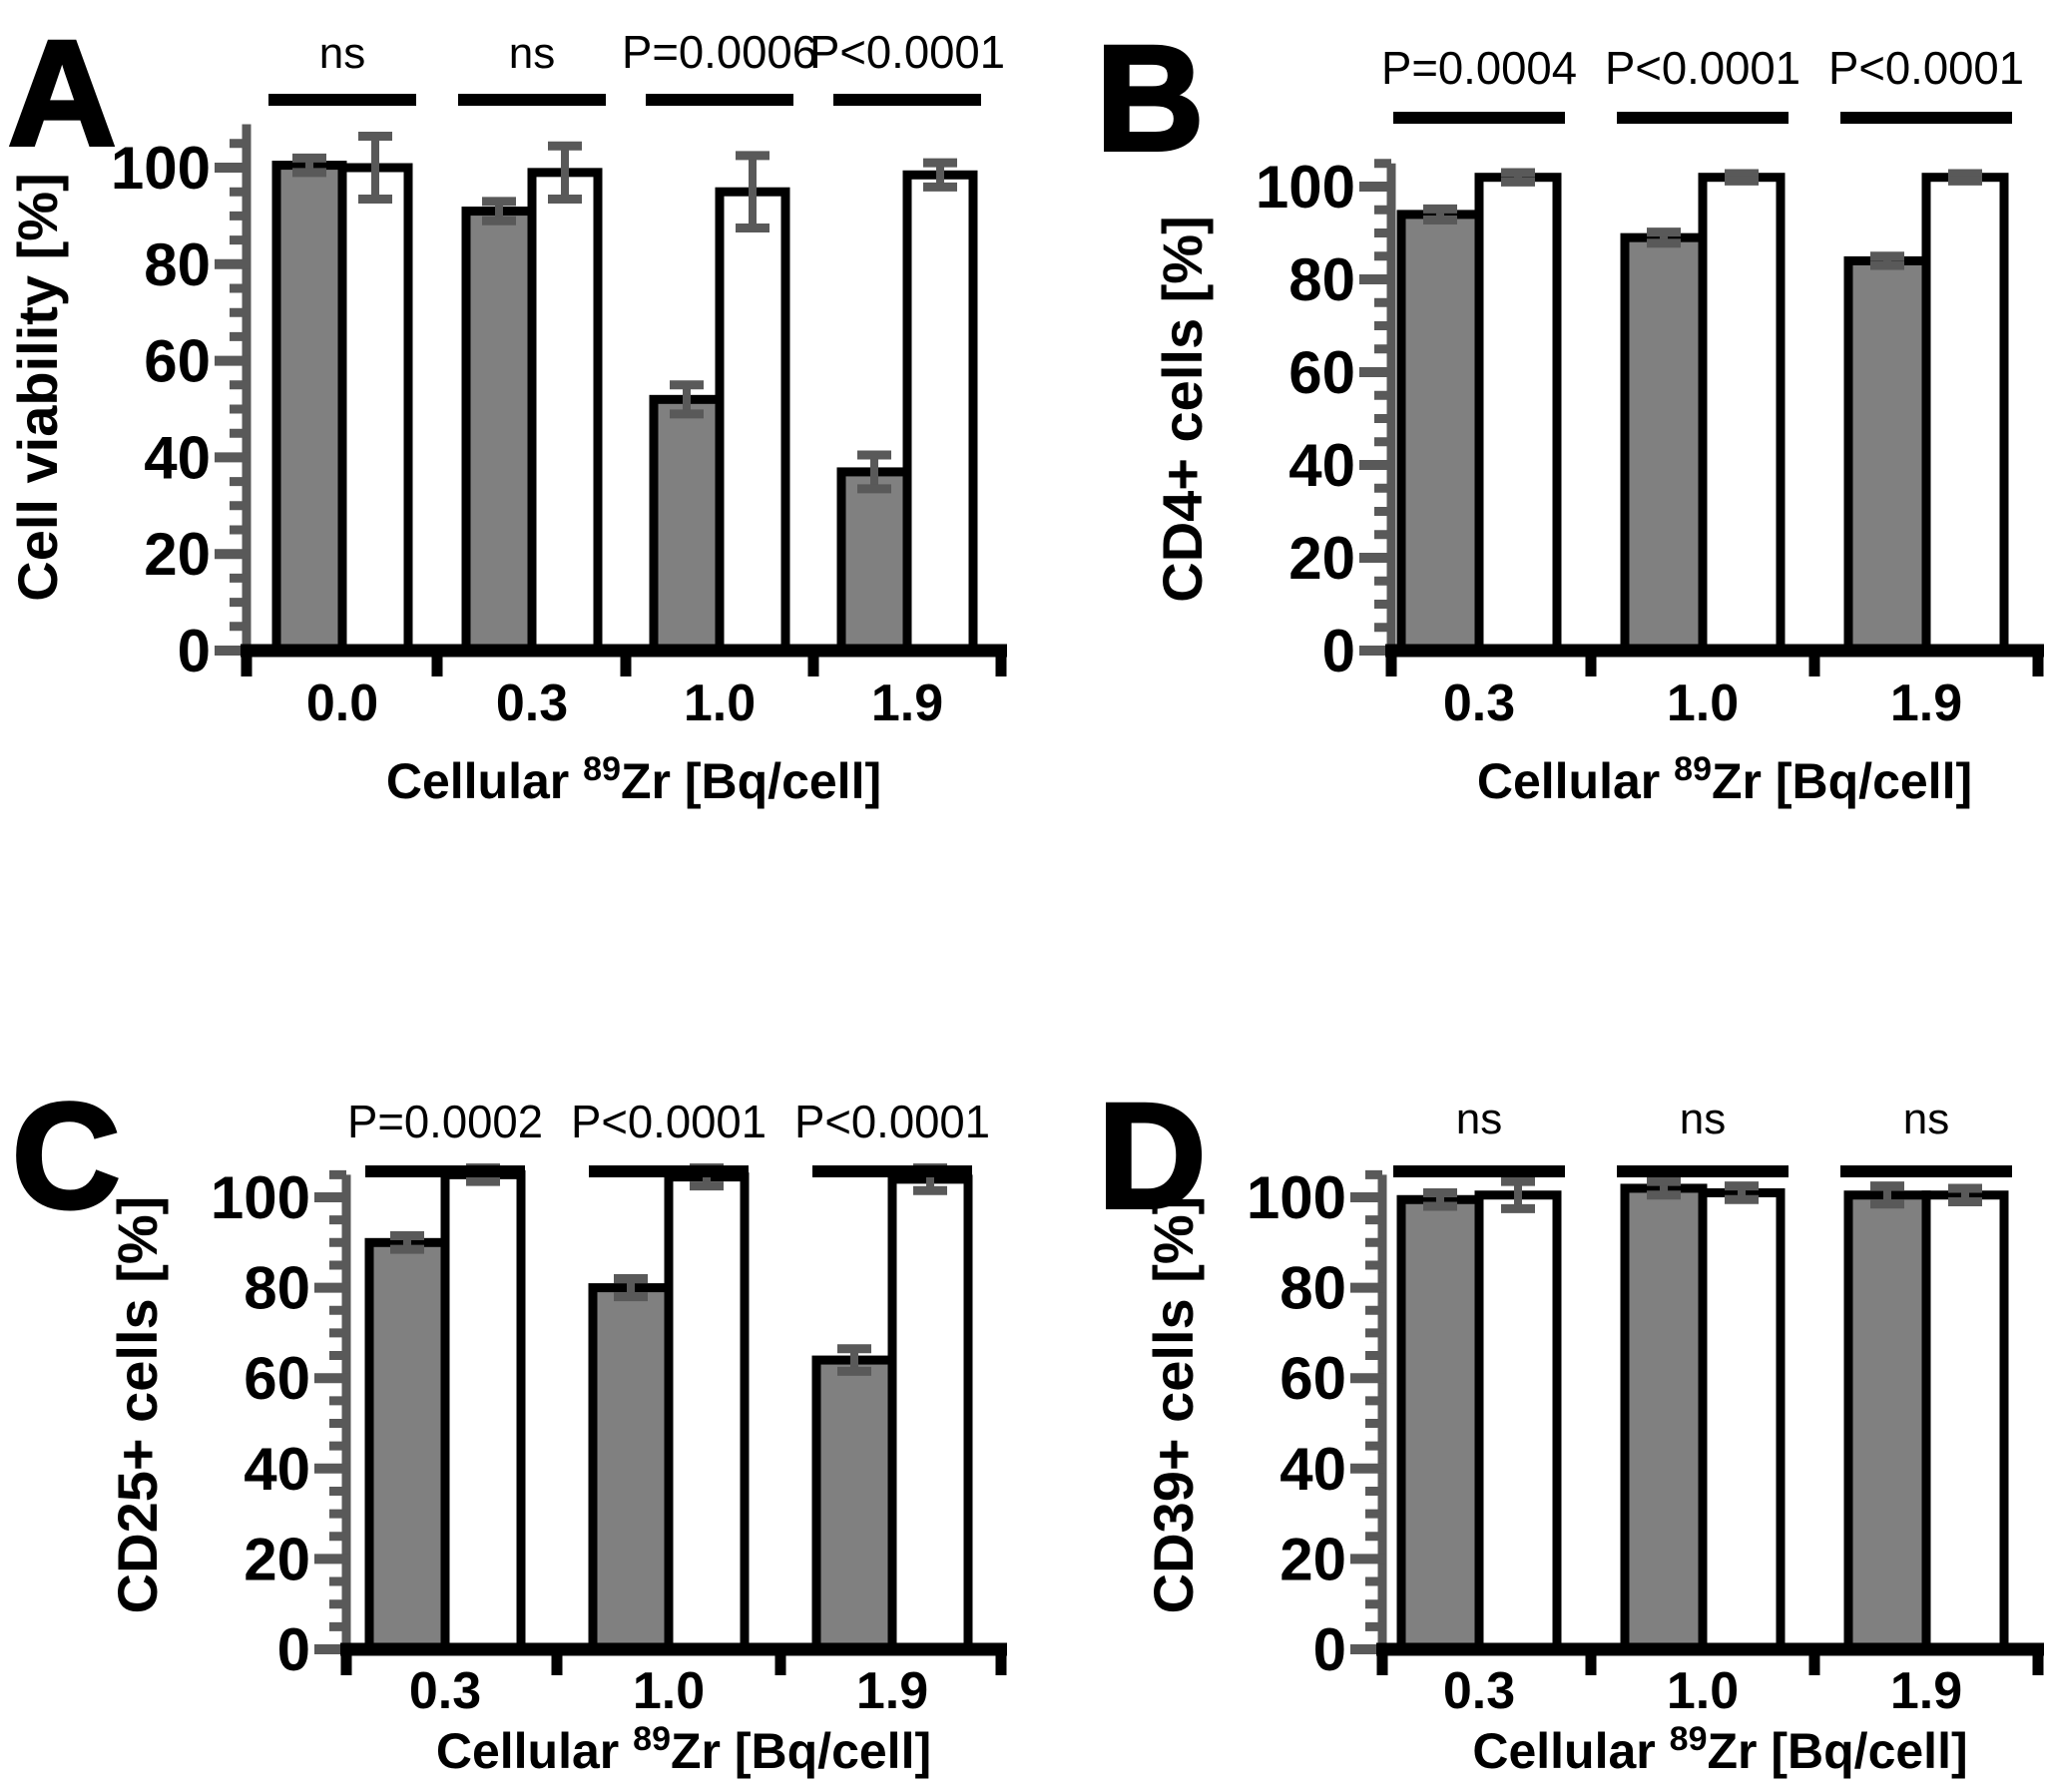 The height and width of the screenshot is (1792, 2046). Describe the element at coordinates (673, 1658) in the screenshot. I see `x-axis-C` at that location.